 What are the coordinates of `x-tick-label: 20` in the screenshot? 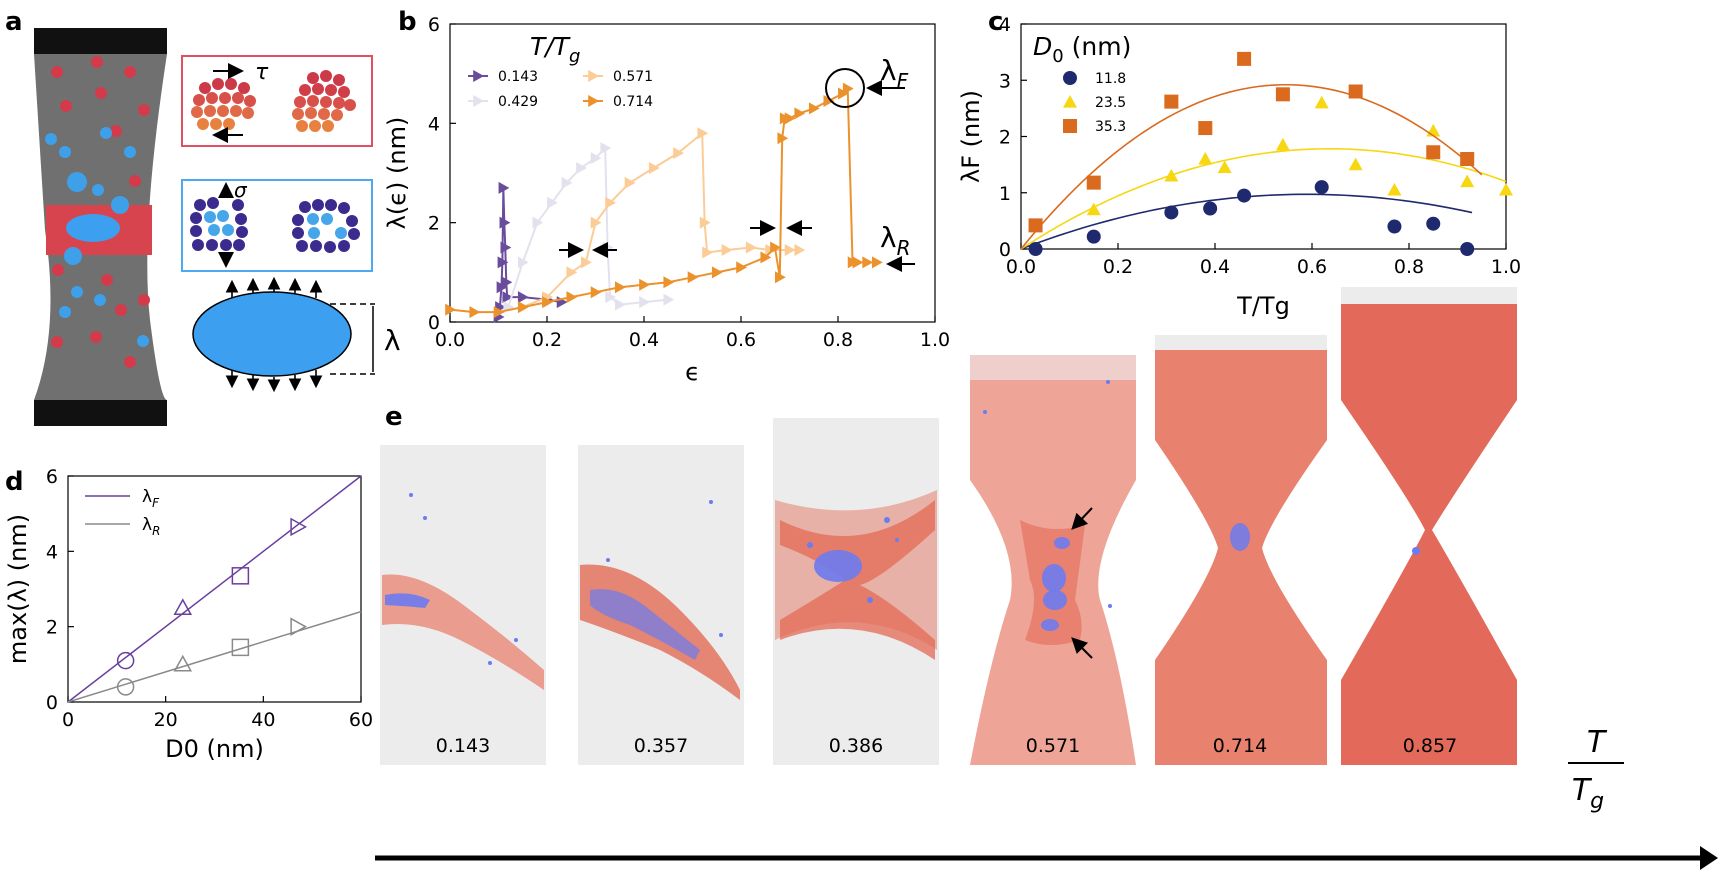 It's located at (166, 720).